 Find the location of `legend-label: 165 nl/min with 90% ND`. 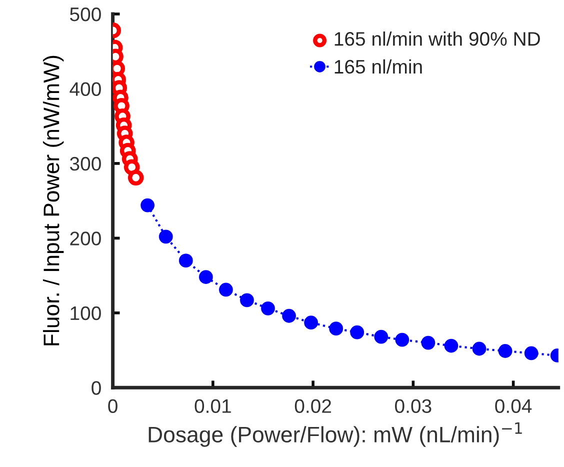

legend-label: 165 nl/min with 90% ND is located at coordinates (437, 39).